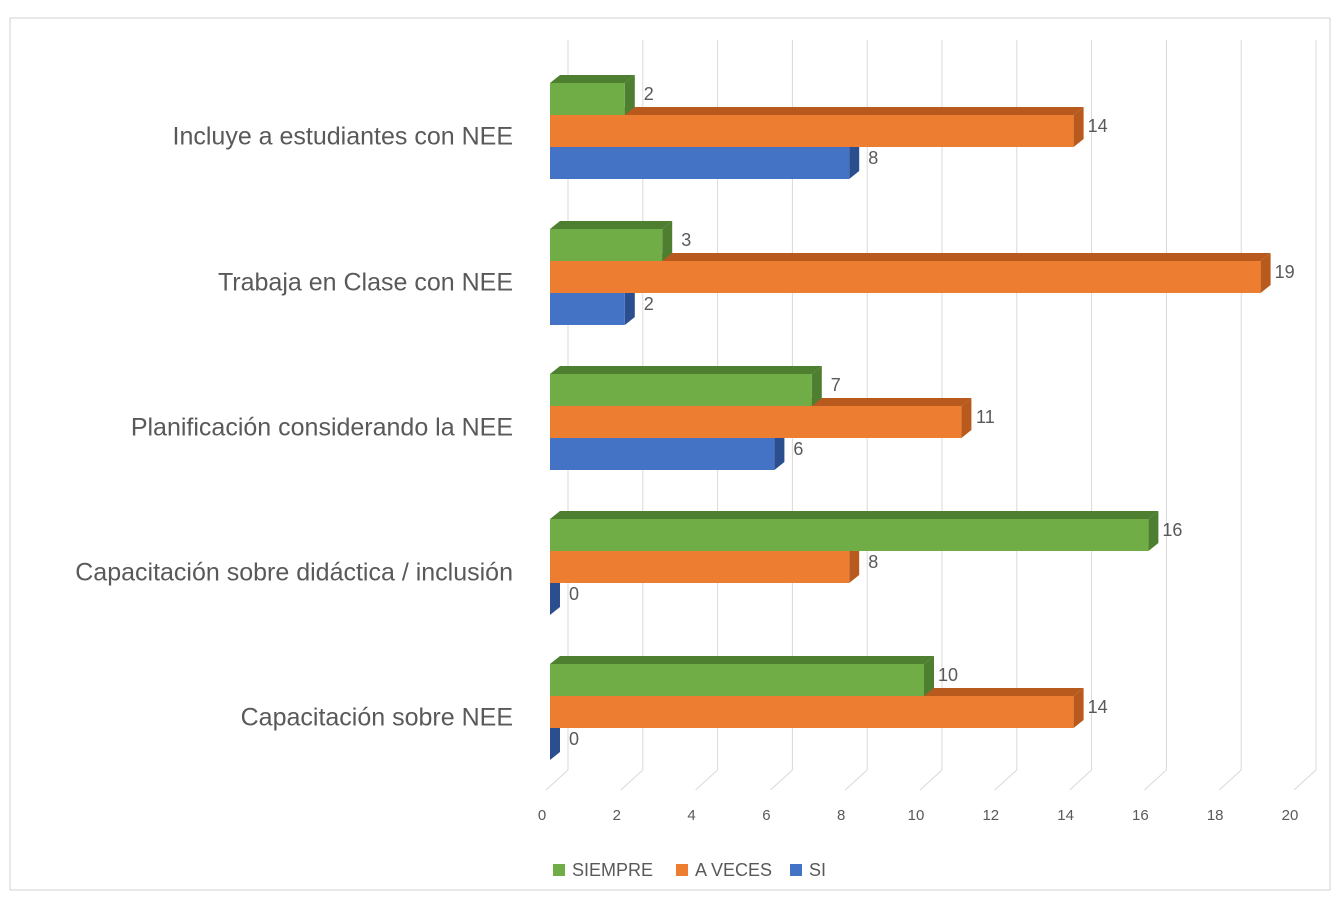 The image size is (1341, 898). What do you see at coordinates (377, 718) in the screenshot?
I see `category-label: Capacitación sobre NEE` at bounding box center [377, 718].